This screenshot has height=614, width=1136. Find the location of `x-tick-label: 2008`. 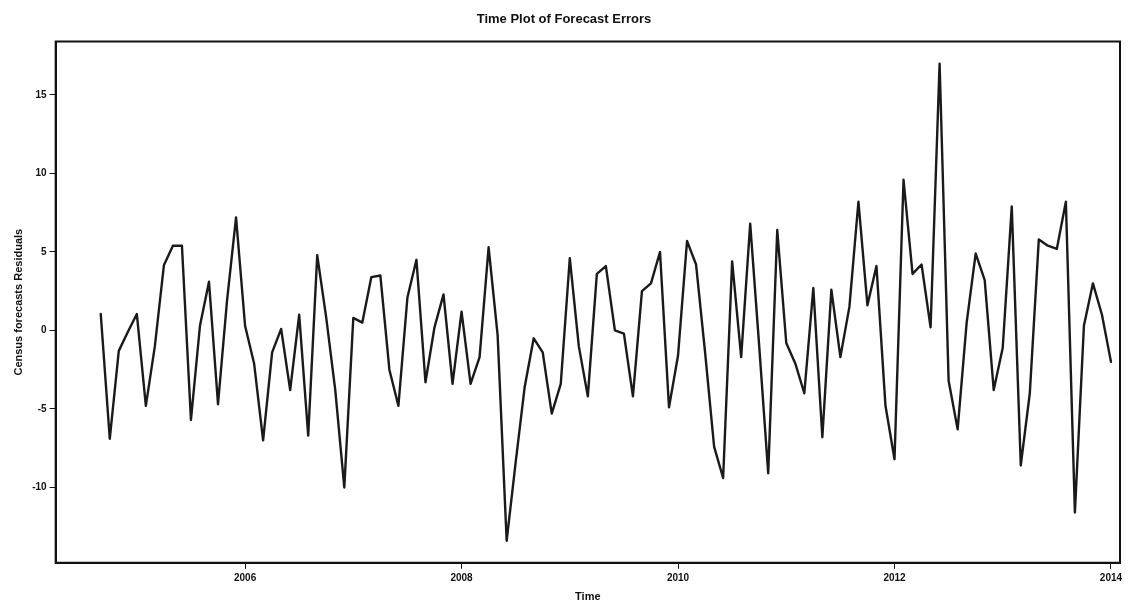

x-tick-label: 2008 is located at coordinates (462, 577).